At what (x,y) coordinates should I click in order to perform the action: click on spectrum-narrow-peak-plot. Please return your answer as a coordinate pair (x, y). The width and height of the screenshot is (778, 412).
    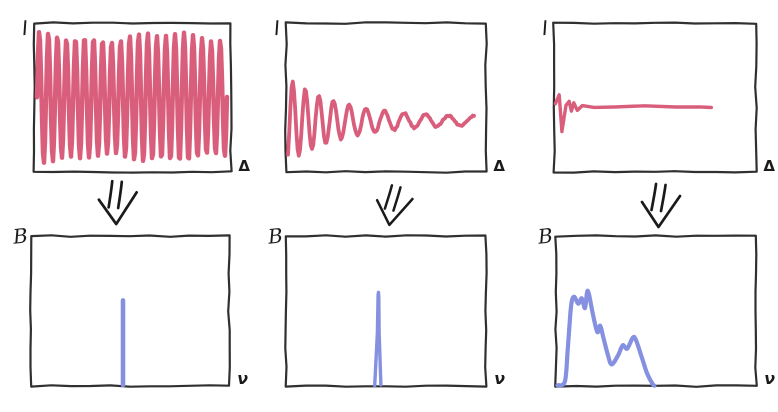
    Looking at the image, I should click on (386, 311).